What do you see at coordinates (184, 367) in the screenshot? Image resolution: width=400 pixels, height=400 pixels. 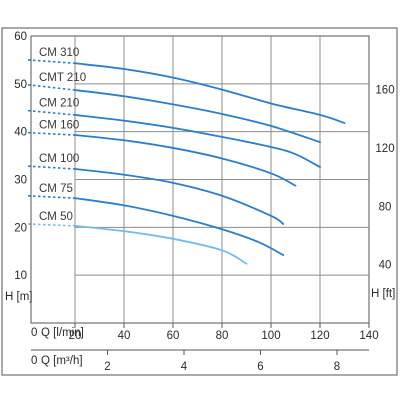 I see `x-bottom-tick-label: 4` at bounding box center [184, 367].